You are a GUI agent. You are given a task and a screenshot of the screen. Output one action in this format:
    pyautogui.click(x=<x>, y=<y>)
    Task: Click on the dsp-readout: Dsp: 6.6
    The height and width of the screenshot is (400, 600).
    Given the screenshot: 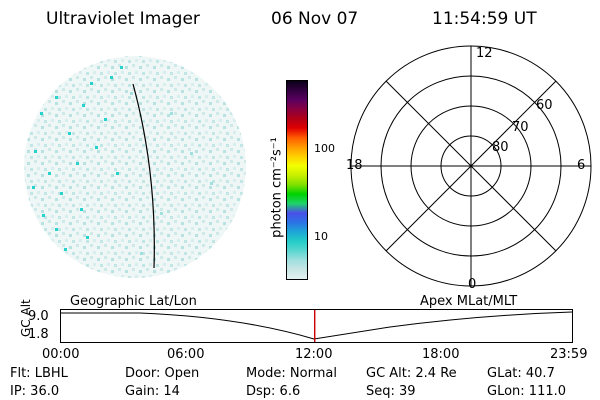 What is the action you would take?
    pyautogui.click(x=273, y=391)
    